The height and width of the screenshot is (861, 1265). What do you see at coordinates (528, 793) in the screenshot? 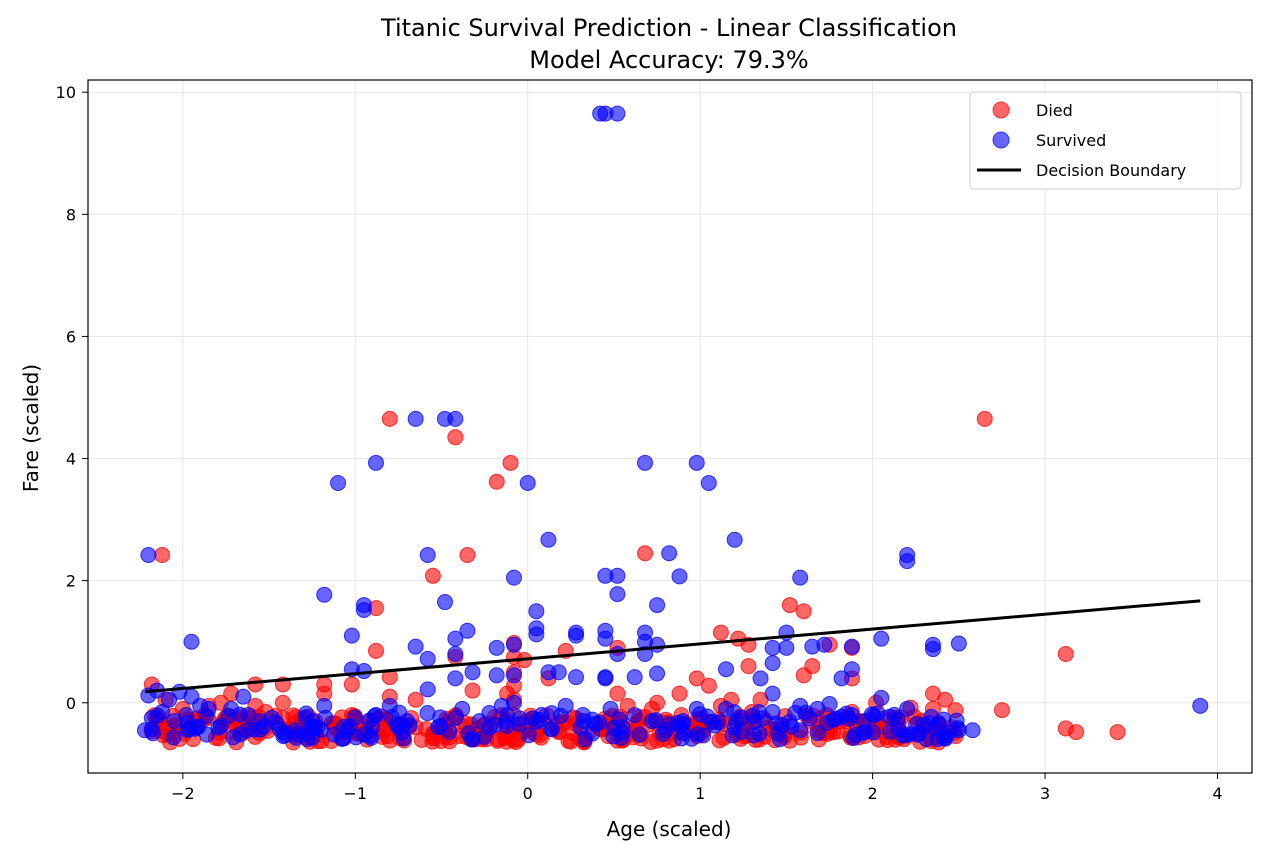
I see `x-tick-label: 0` at bounding box center [528, 793].